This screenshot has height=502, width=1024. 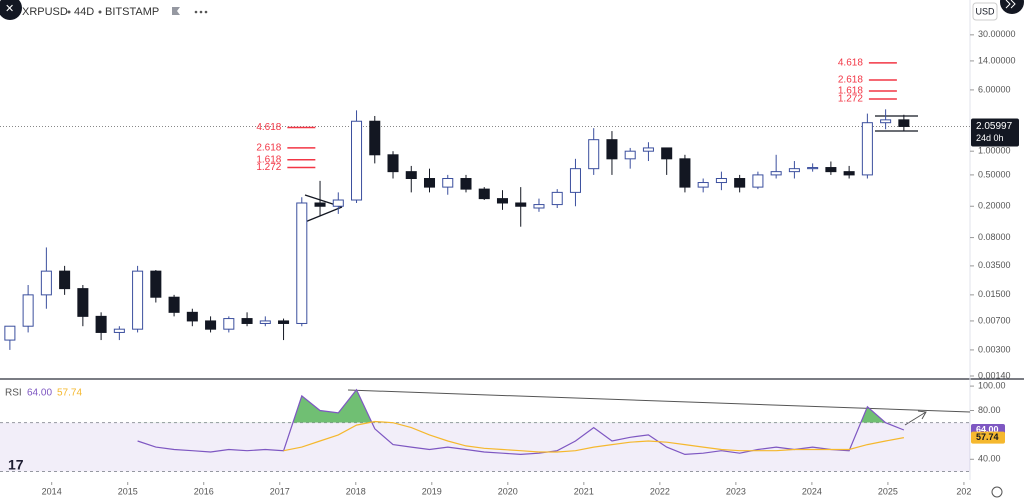 What do you see at coordinates (994, 294) in the screenshot?
I see `y-tick-label: 0.01500` at bounding box center [994, 294].